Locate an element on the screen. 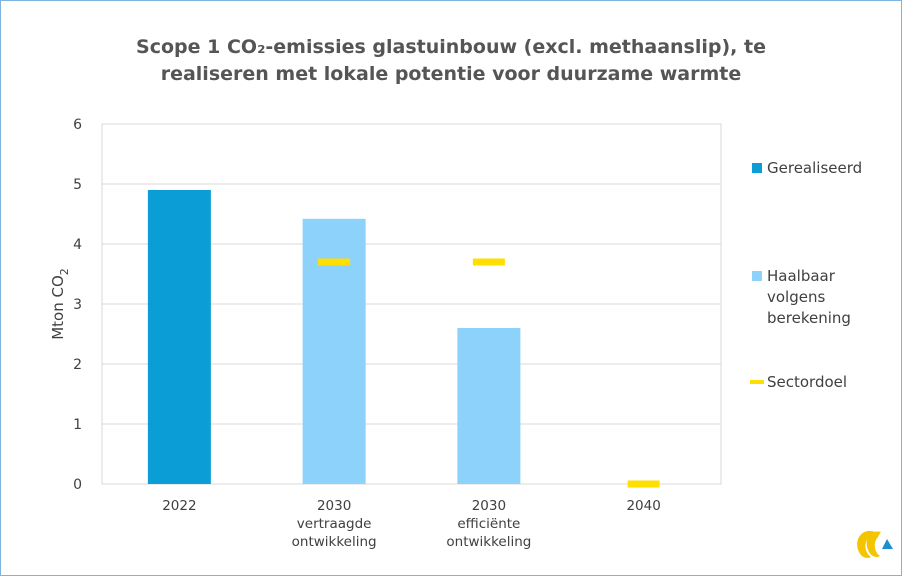 This screenshot has height=576, width=902. y-tick-label: 1 is located at coordinates (77, 425).